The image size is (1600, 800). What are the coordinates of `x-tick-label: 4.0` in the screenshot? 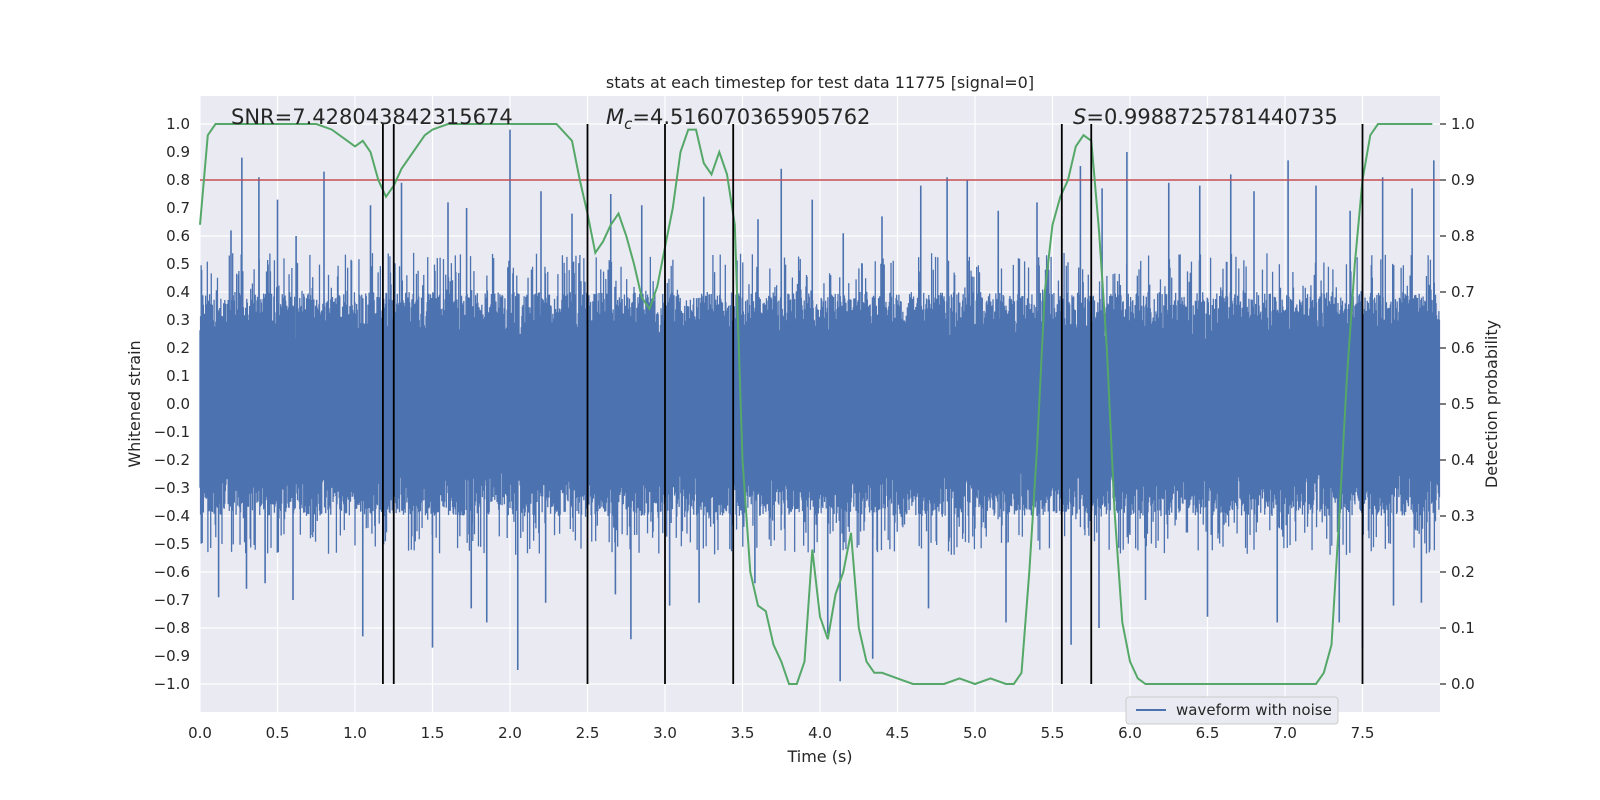 It's located at (820, 733).